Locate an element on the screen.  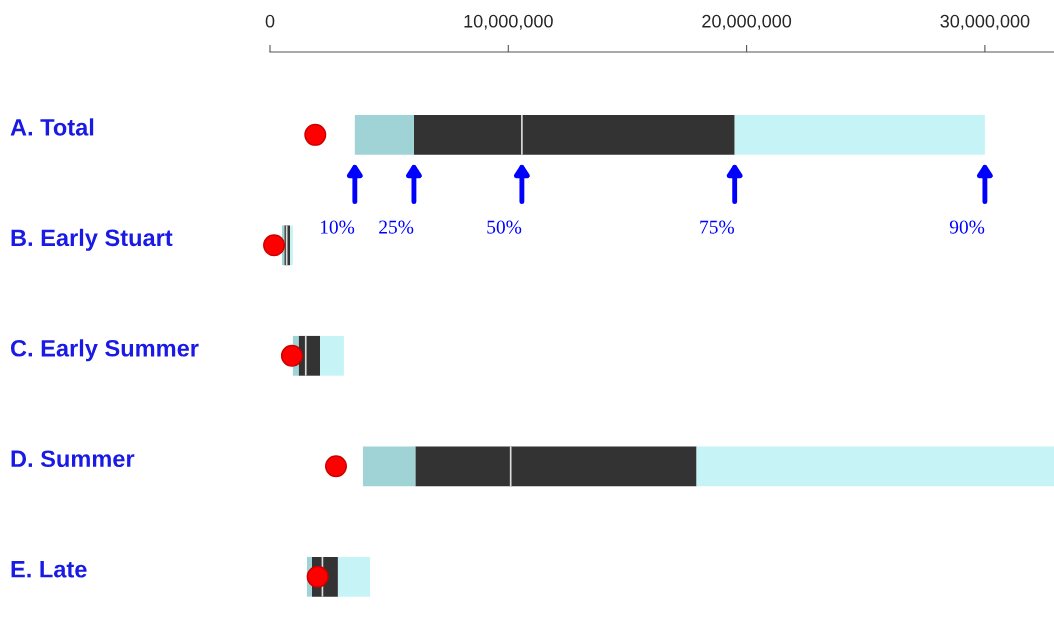
y-tick-label: B. Early Stuart is located at coordinates (92, 239).